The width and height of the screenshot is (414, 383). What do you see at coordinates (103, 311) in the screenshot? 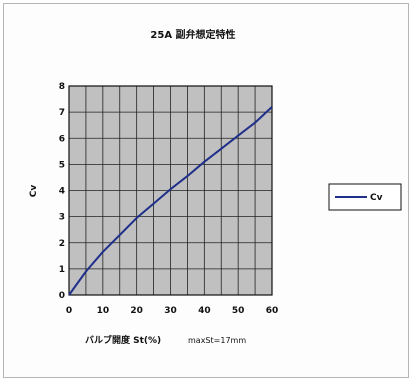
I see `x-tick-label: 10` at bounding box center [103, 311].